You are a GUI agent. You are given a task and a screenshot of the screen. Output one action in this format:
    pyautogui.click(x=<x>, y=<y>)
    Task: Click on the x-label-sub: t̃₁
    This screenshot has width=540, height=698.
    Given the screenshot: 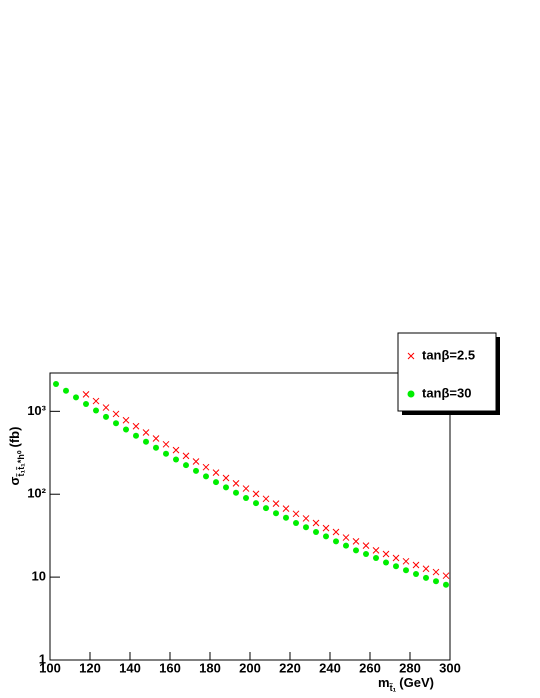 What is the action you would take?
    pyautogui.click(x=393, y=688)
    